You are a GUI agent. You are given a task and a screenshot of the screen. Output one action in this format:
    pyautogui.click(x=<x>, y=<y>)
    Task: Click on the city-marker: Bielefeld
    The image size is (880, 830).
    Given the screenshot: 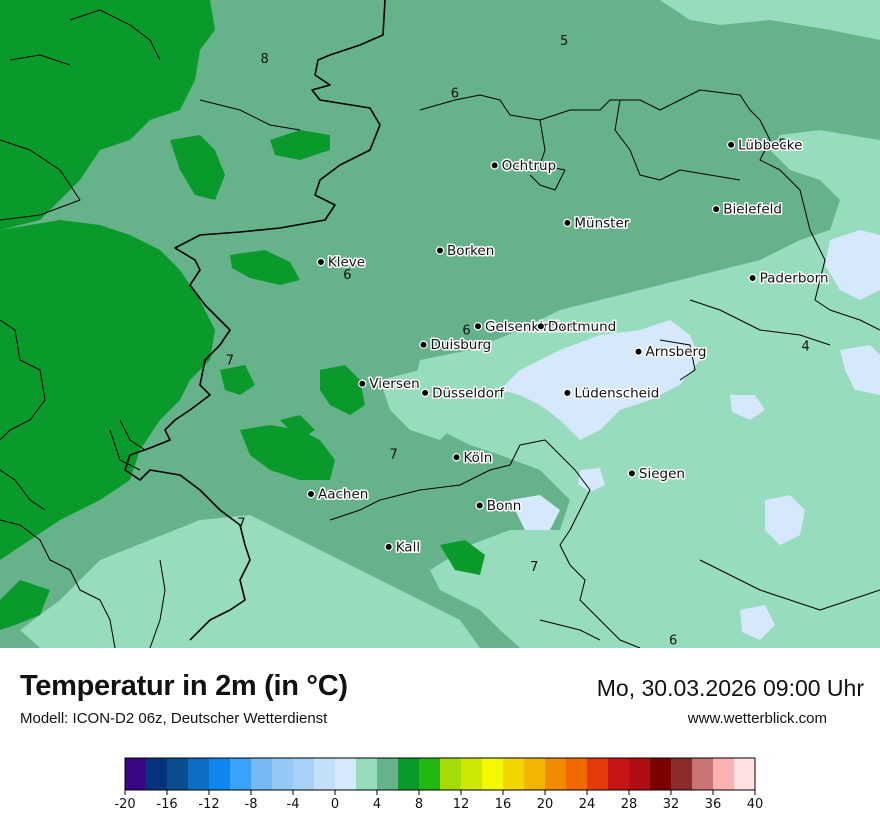 What is the action you would take?
    pyautogui.click(x=747, y=209)
    